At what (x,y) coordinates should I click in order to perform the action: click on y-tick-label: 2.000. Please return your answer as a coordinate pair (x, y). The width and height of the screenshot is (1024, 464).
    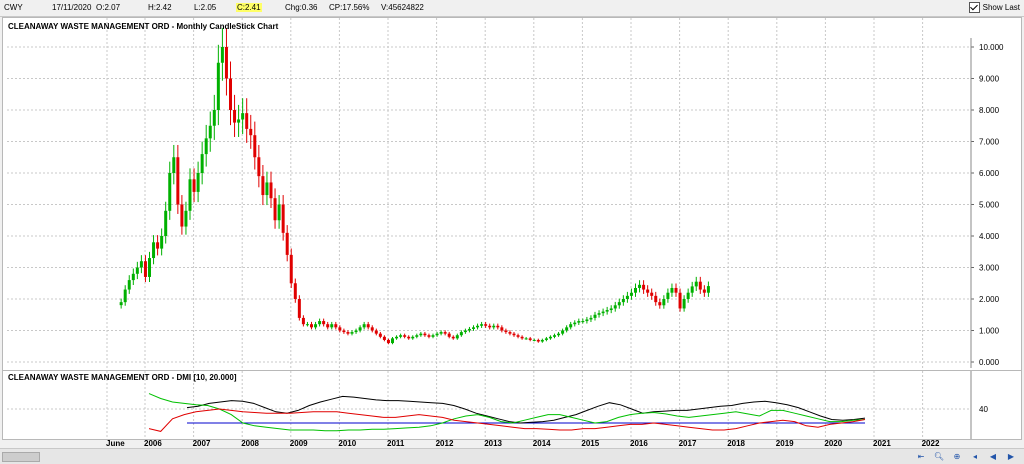
    Looking at the image, I should click on (989, 299).